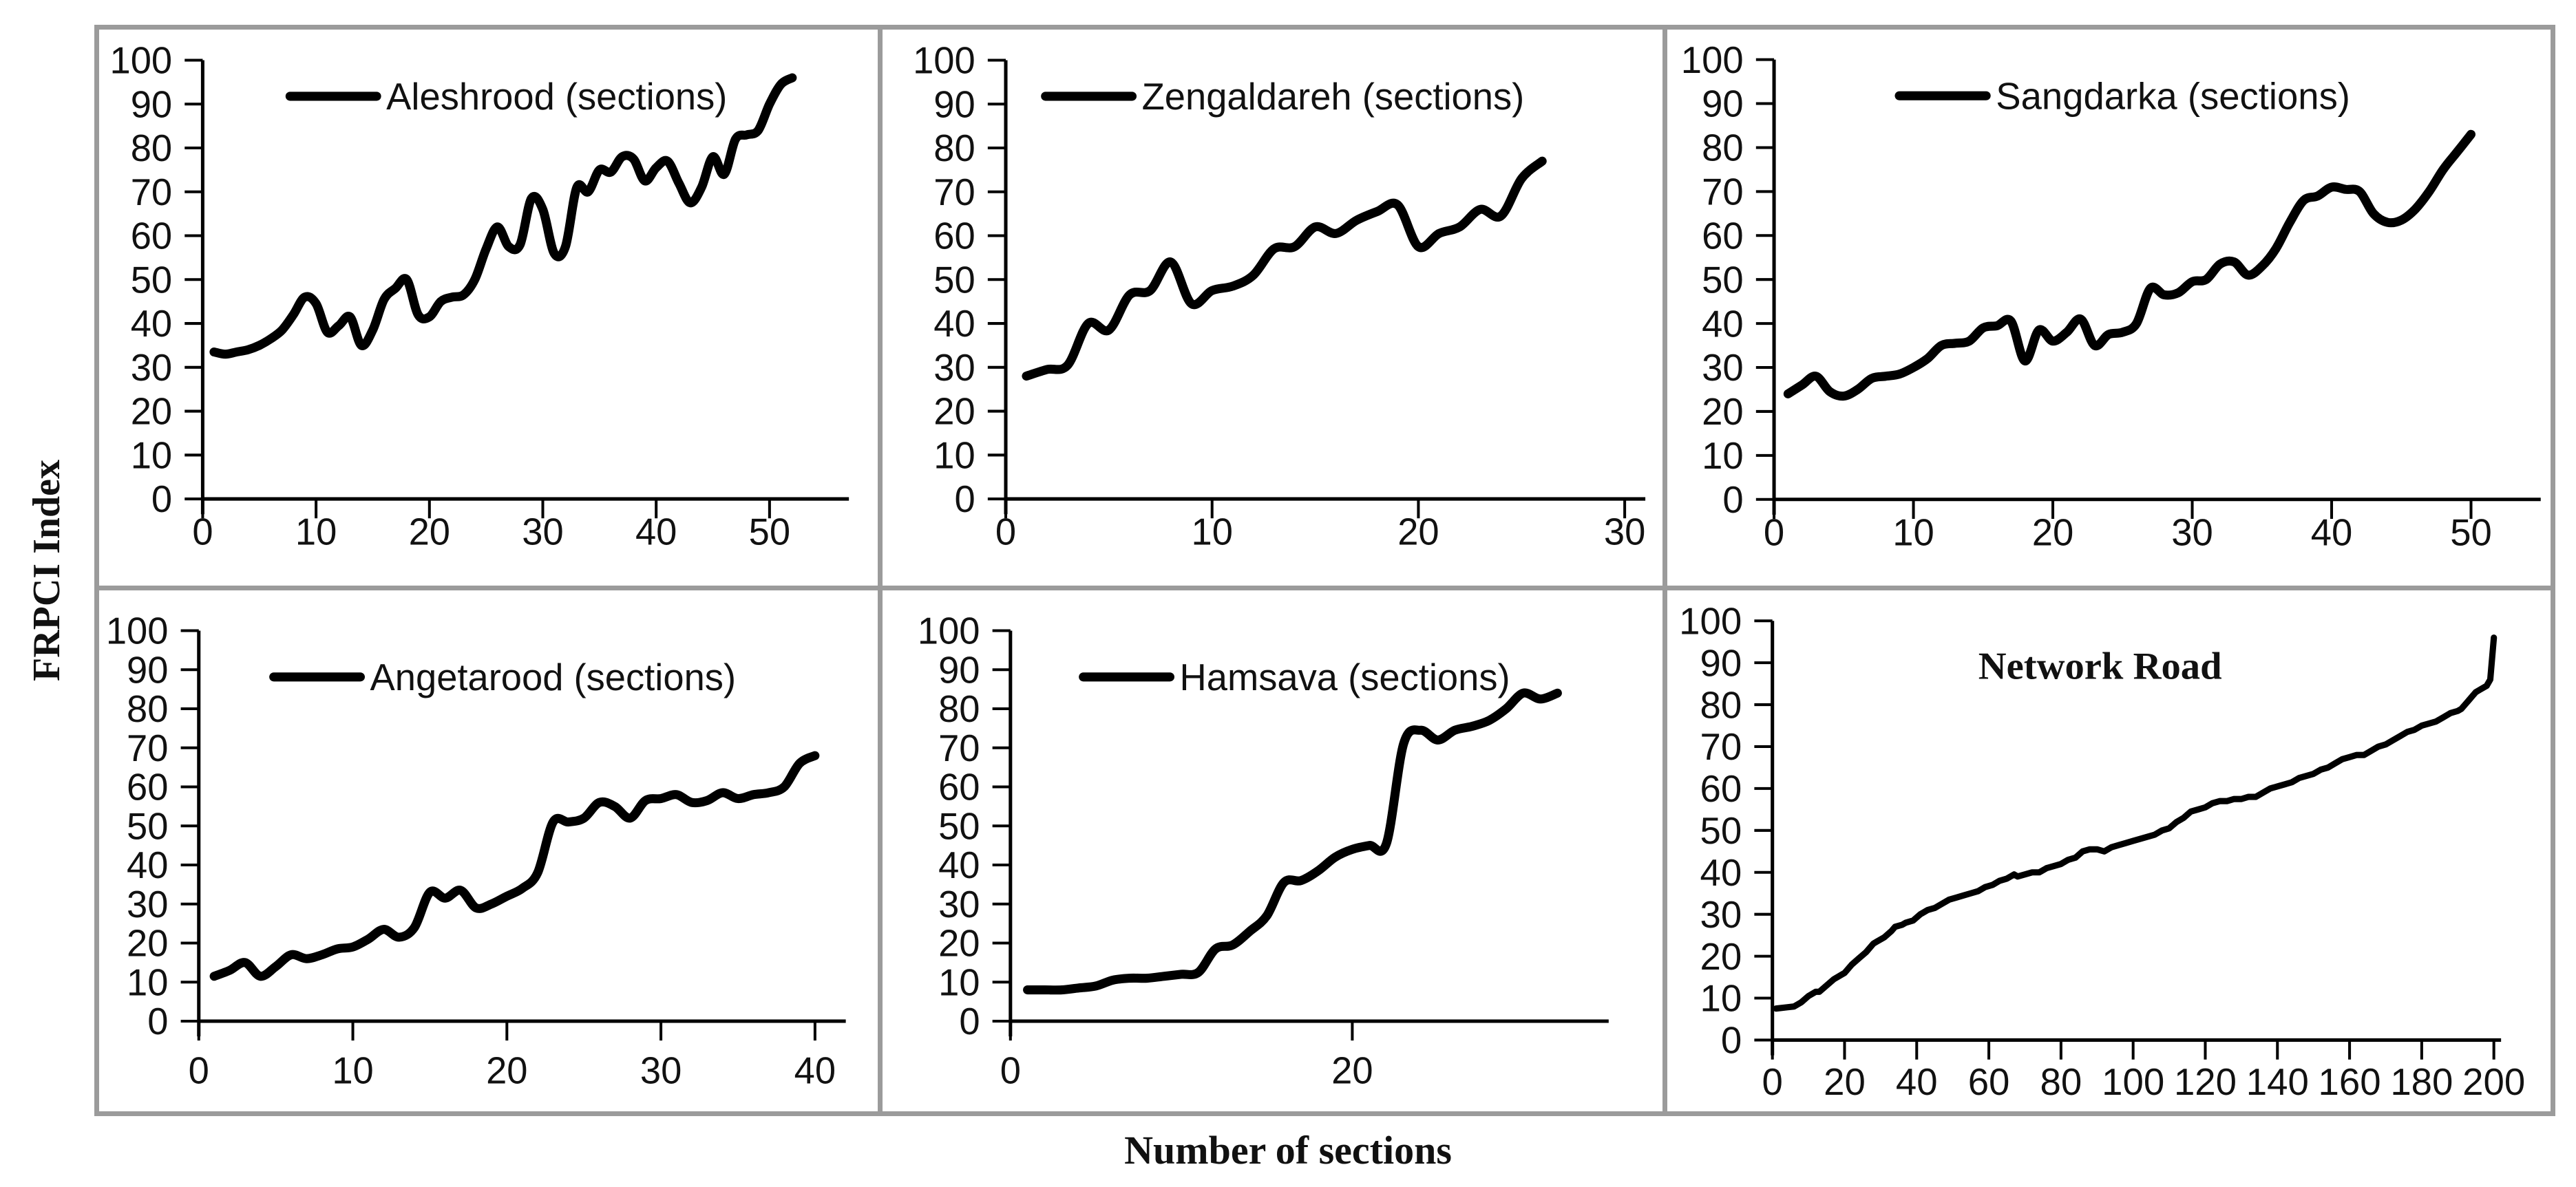 This screenshot has height=1187, width=2576. Describe the element at coordinates (2100, 666) in the screenshot. I see `svg-text: Network Road` at that location.